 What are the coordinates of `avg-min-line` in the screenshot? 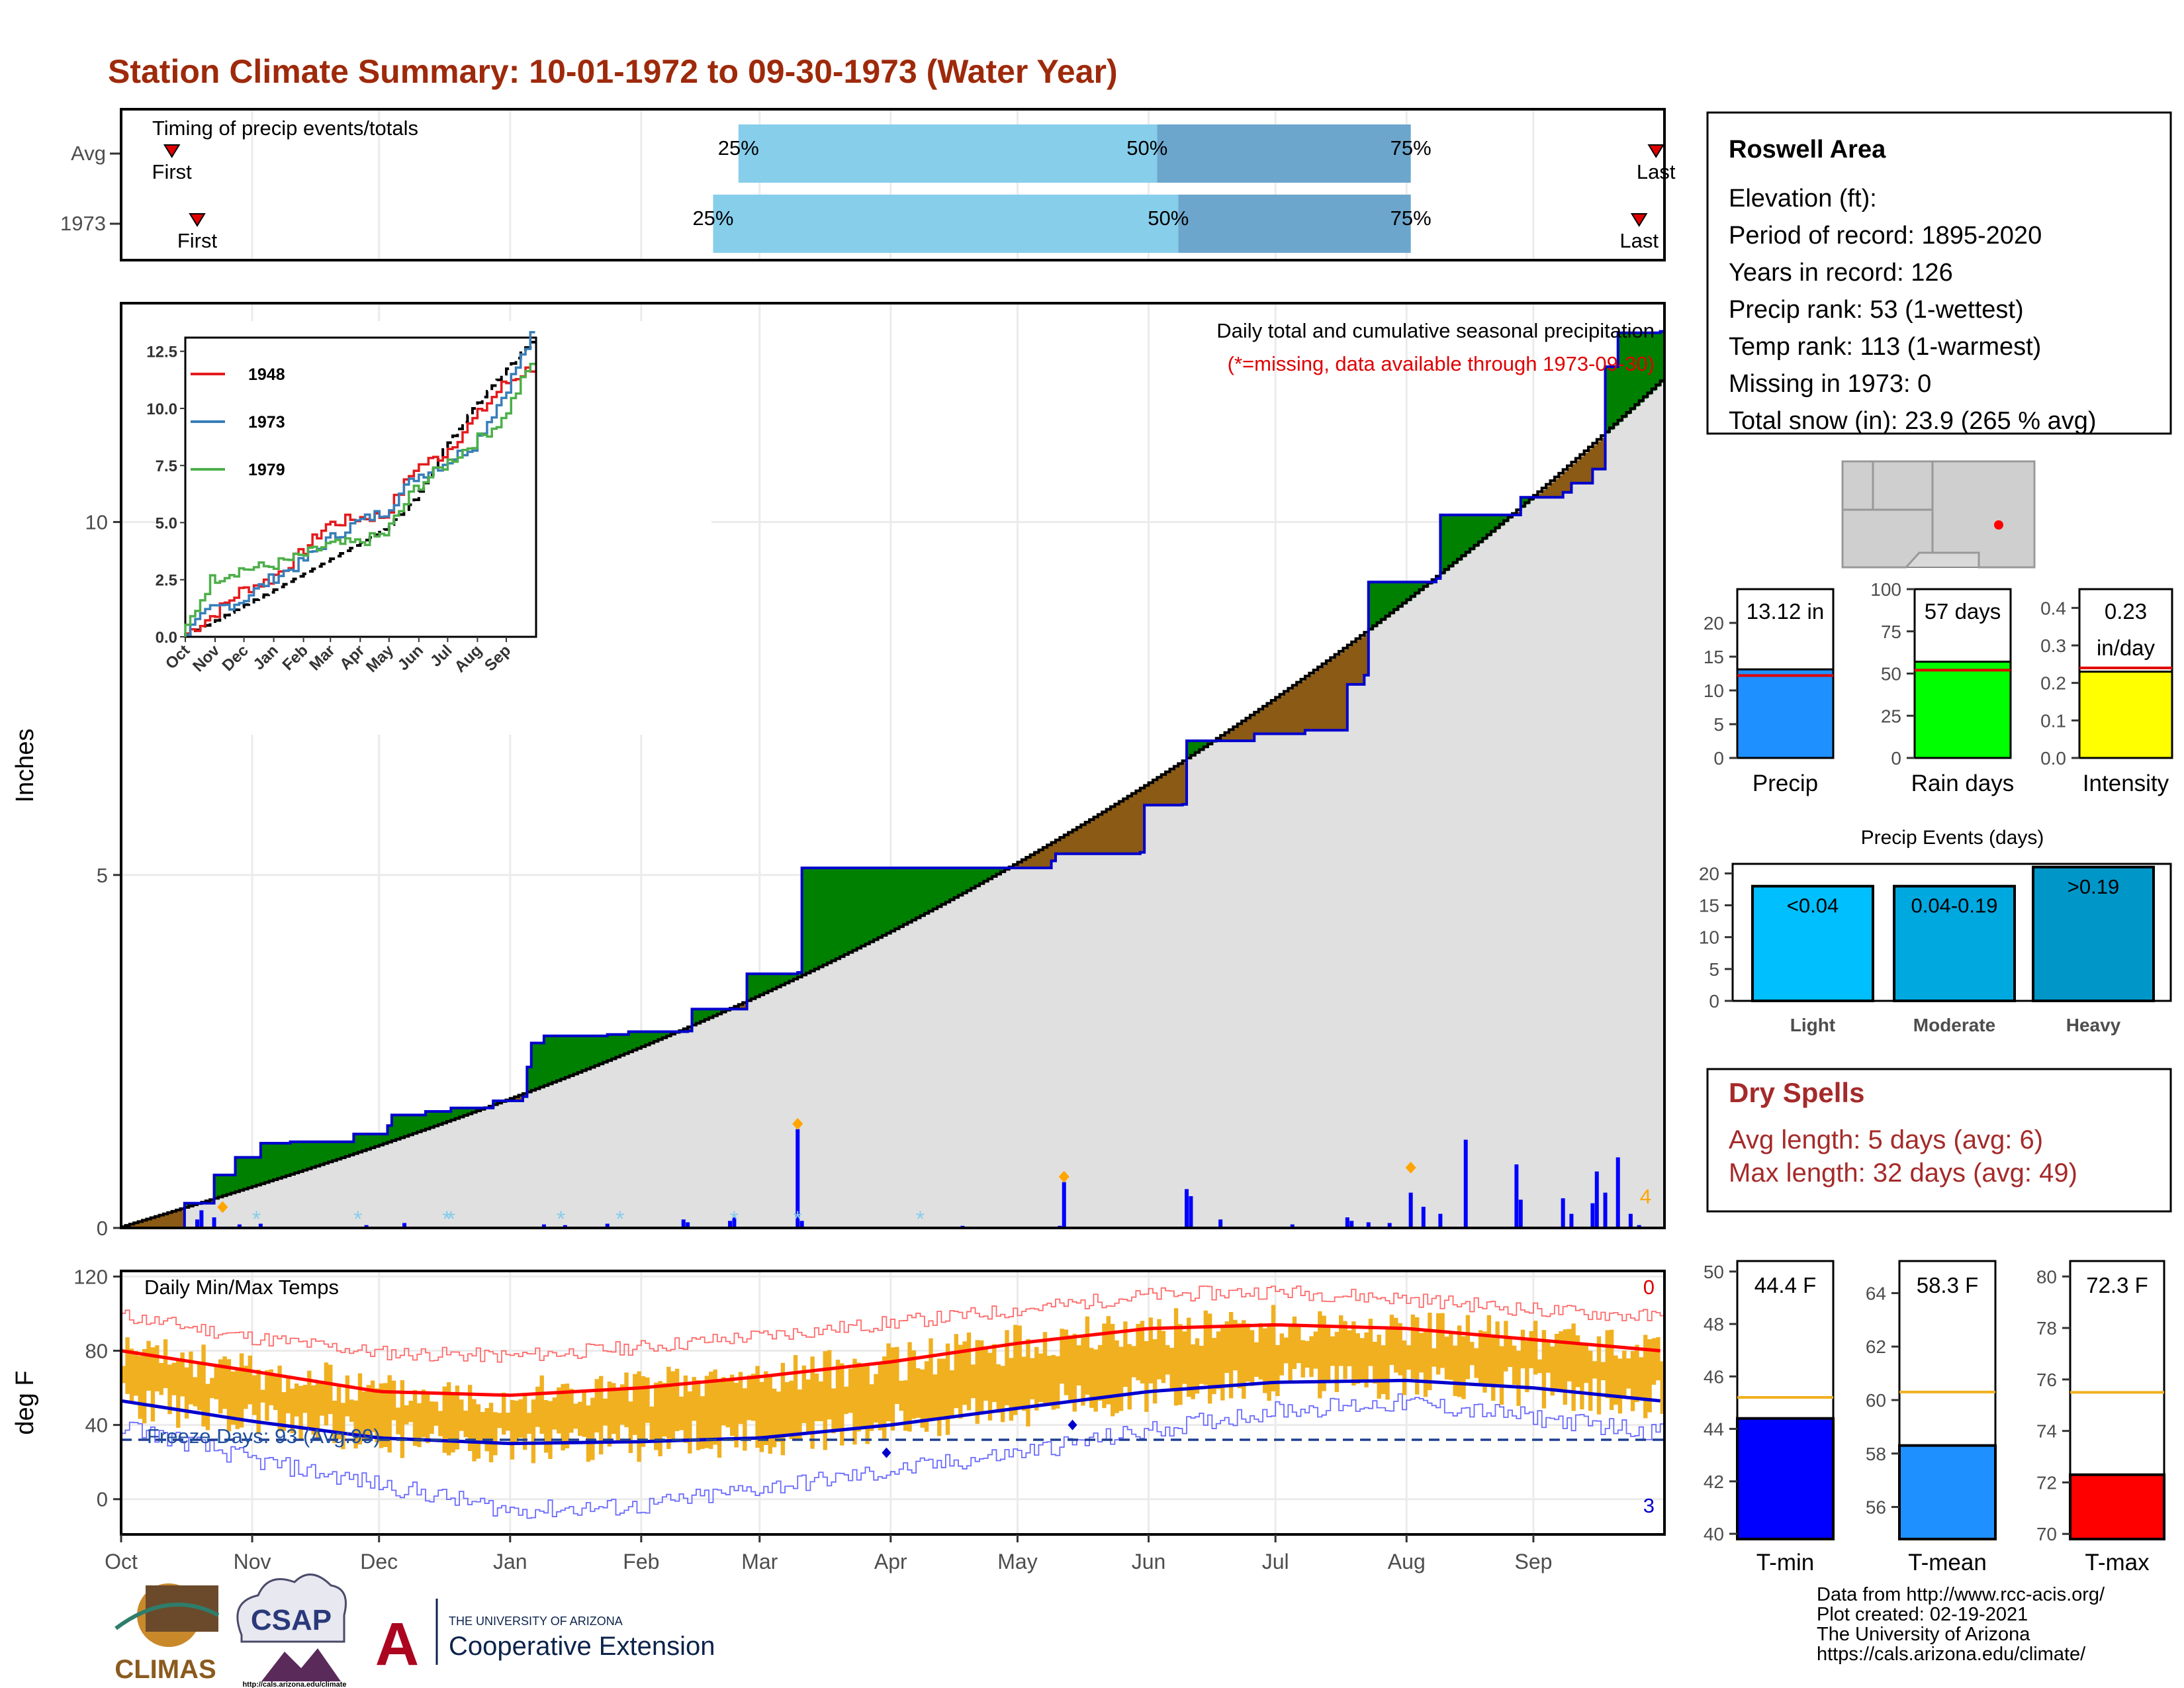 It's located at (890, 1412).